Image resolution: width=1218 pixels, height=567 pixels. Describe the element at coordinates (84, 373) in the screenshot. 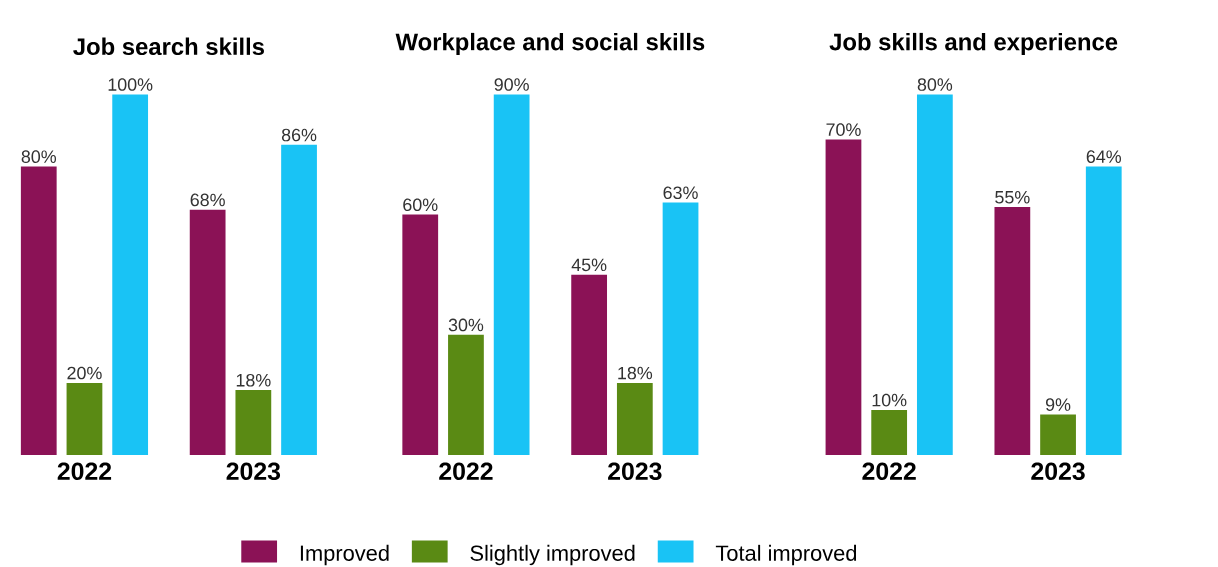

I see `data-label: 20%` at that location.